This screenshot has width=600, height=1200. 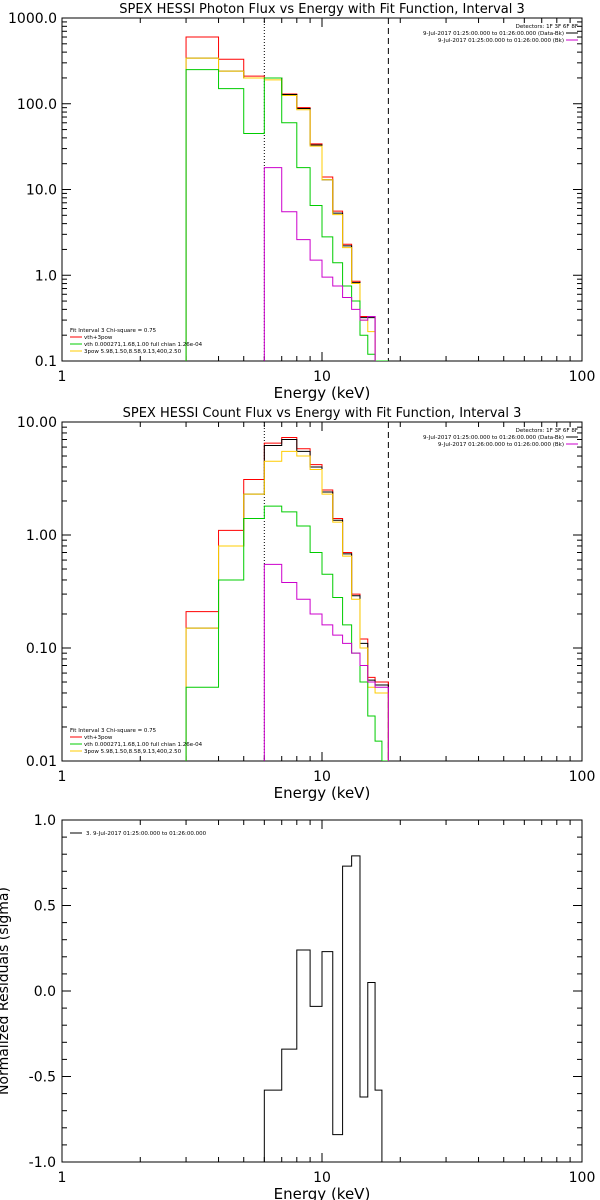 What do you see at coordinates (42, 1078) in the screenshot?
I see `y-tick-label: -0.5` at bounding box center [42, 1078].